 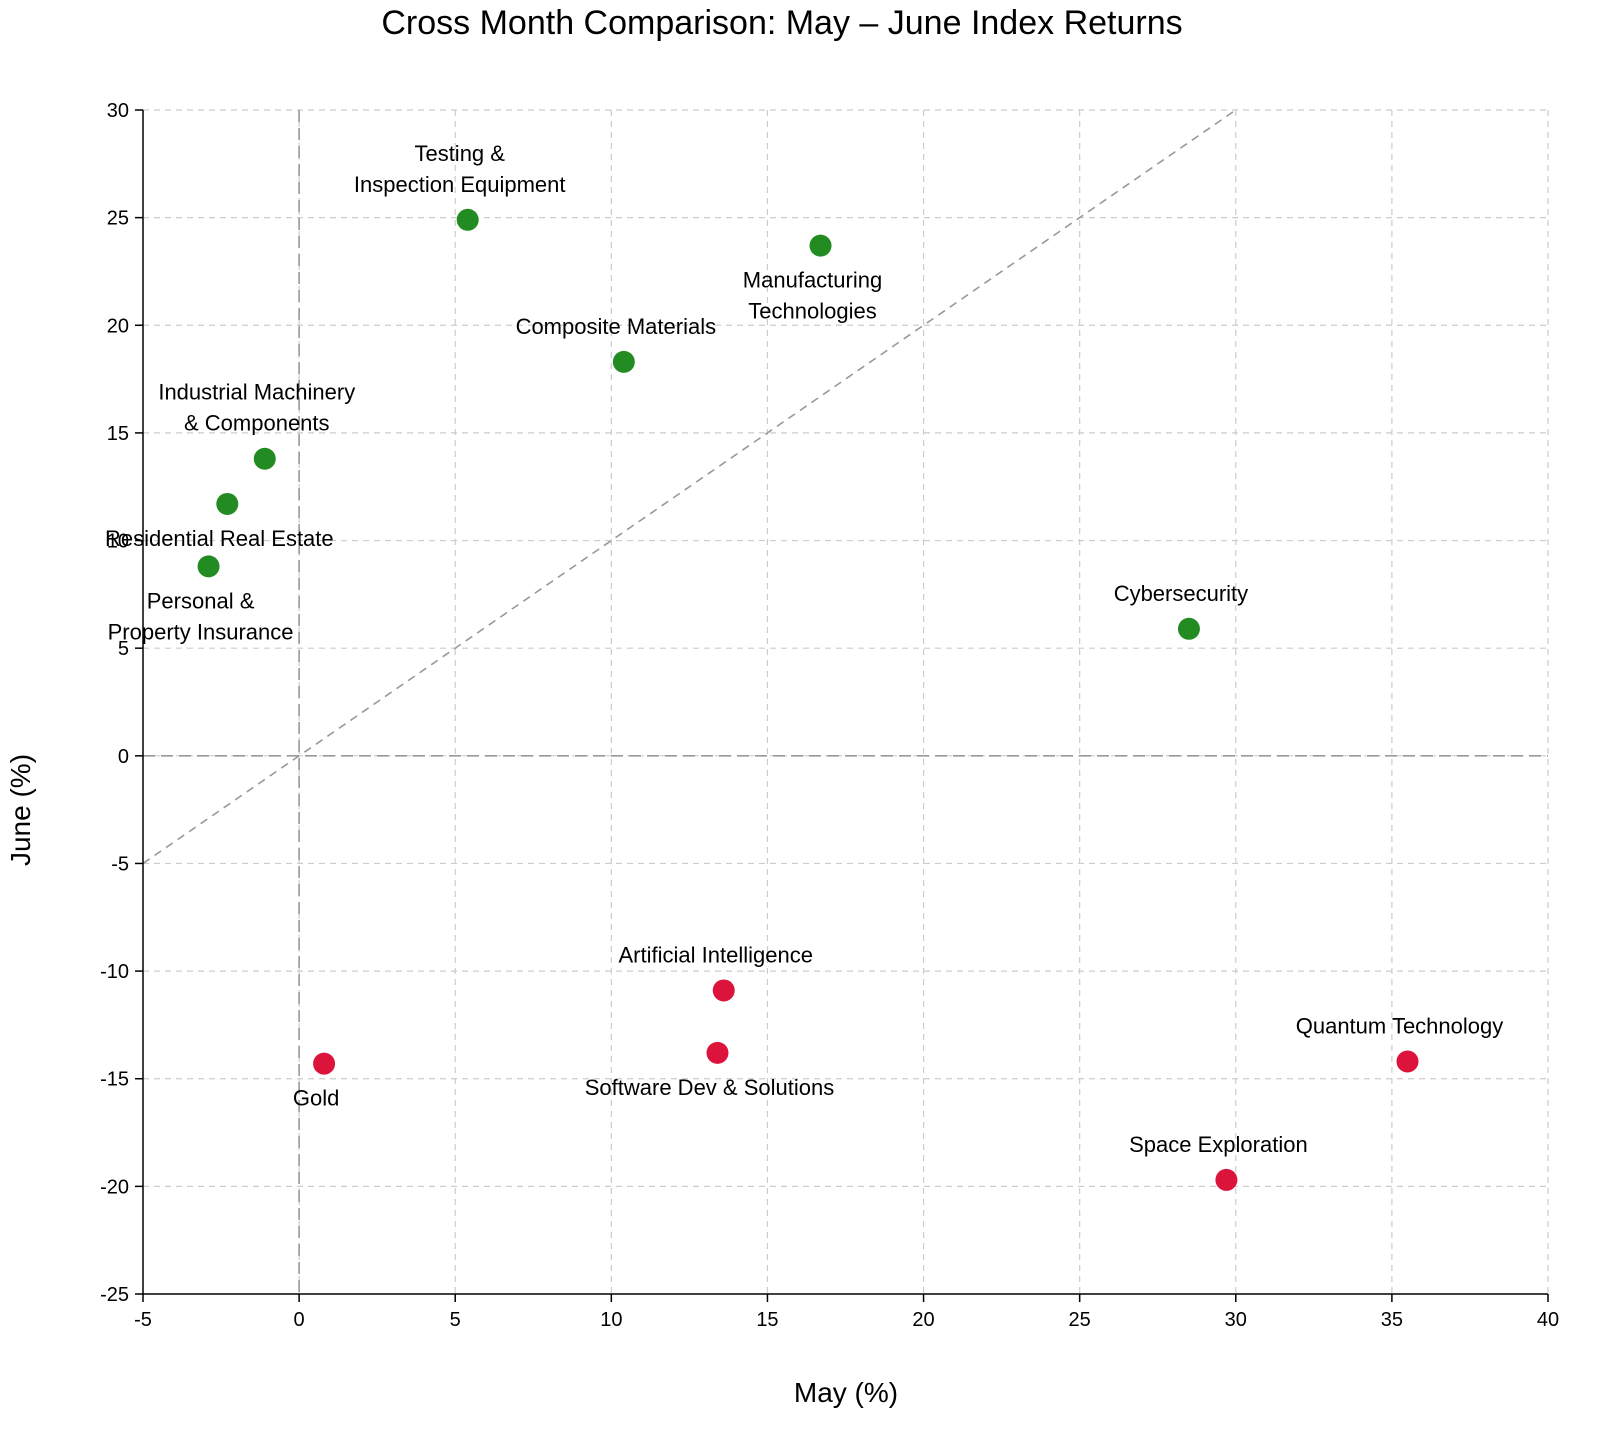 What do you see at coordinates (201, 616) in the screenshot?
I see `point-label: Personal & Property Insurance` at bounding box center [201, 616].